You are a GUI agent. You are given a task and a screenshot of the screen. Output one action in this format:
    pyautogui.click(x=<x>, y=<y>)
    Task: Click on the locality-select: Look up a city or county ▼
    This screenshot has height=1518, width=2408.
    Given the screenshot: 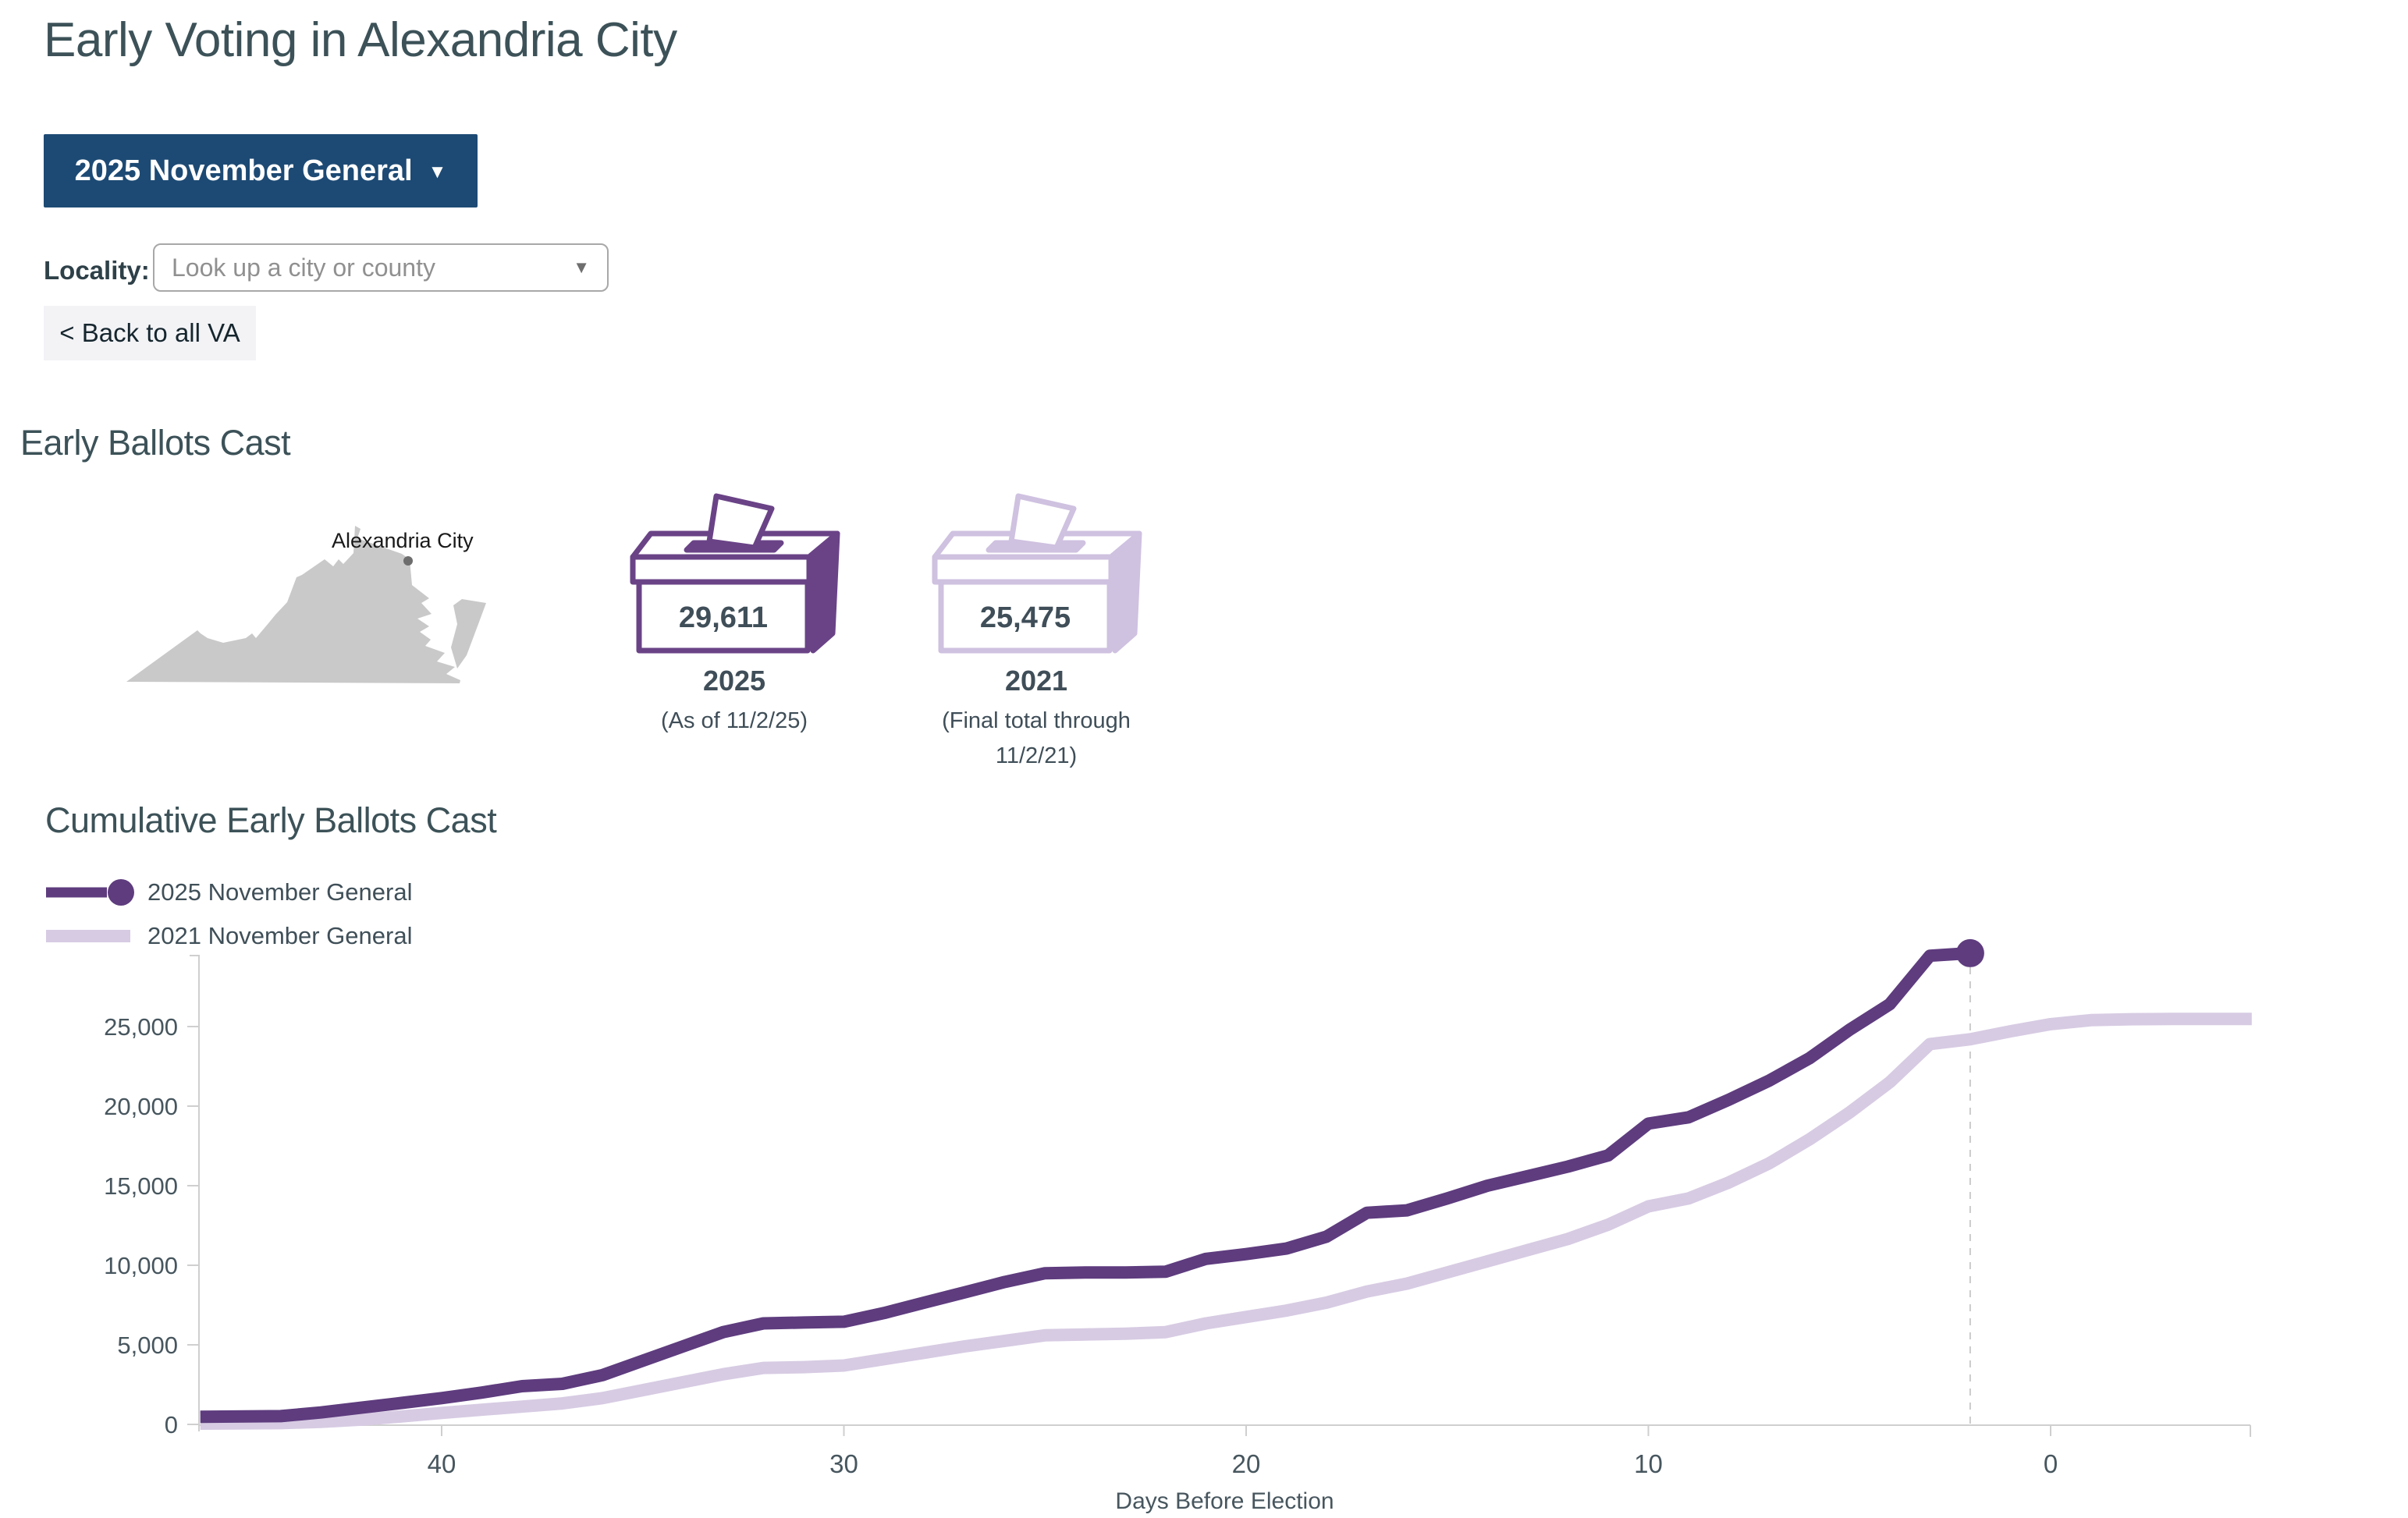 What is the action you would take?
    pyautogui.click(x=381, y=267)
    